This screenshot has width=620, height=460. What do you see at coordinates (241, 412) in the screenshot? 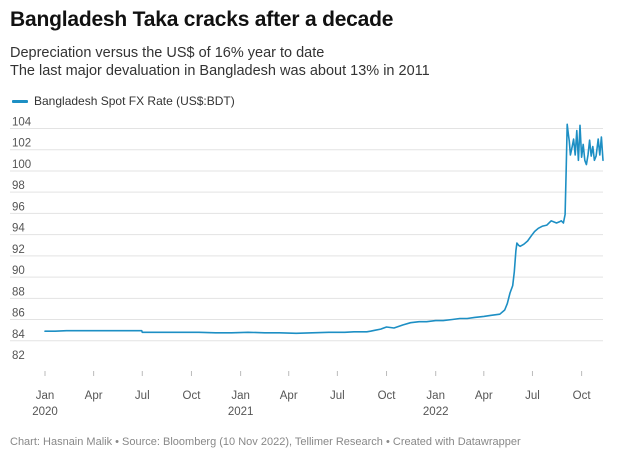
I see `x-tick-year-4: 2021` at bounding box center [241, 412].